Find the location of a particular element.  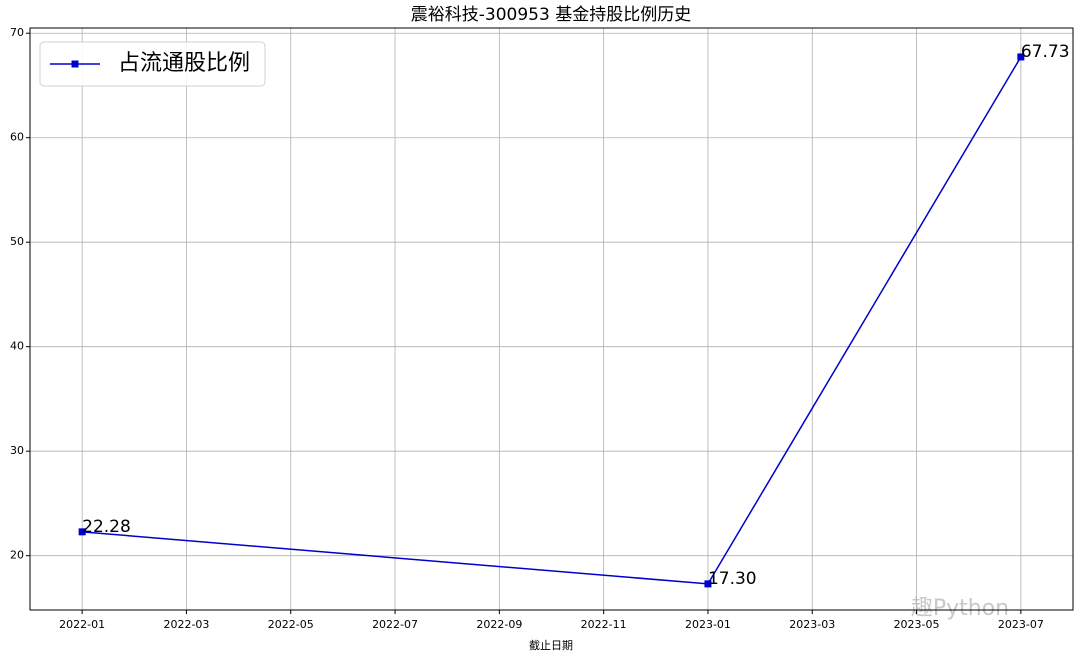

legend-marker is located at coordinates (75, 64).